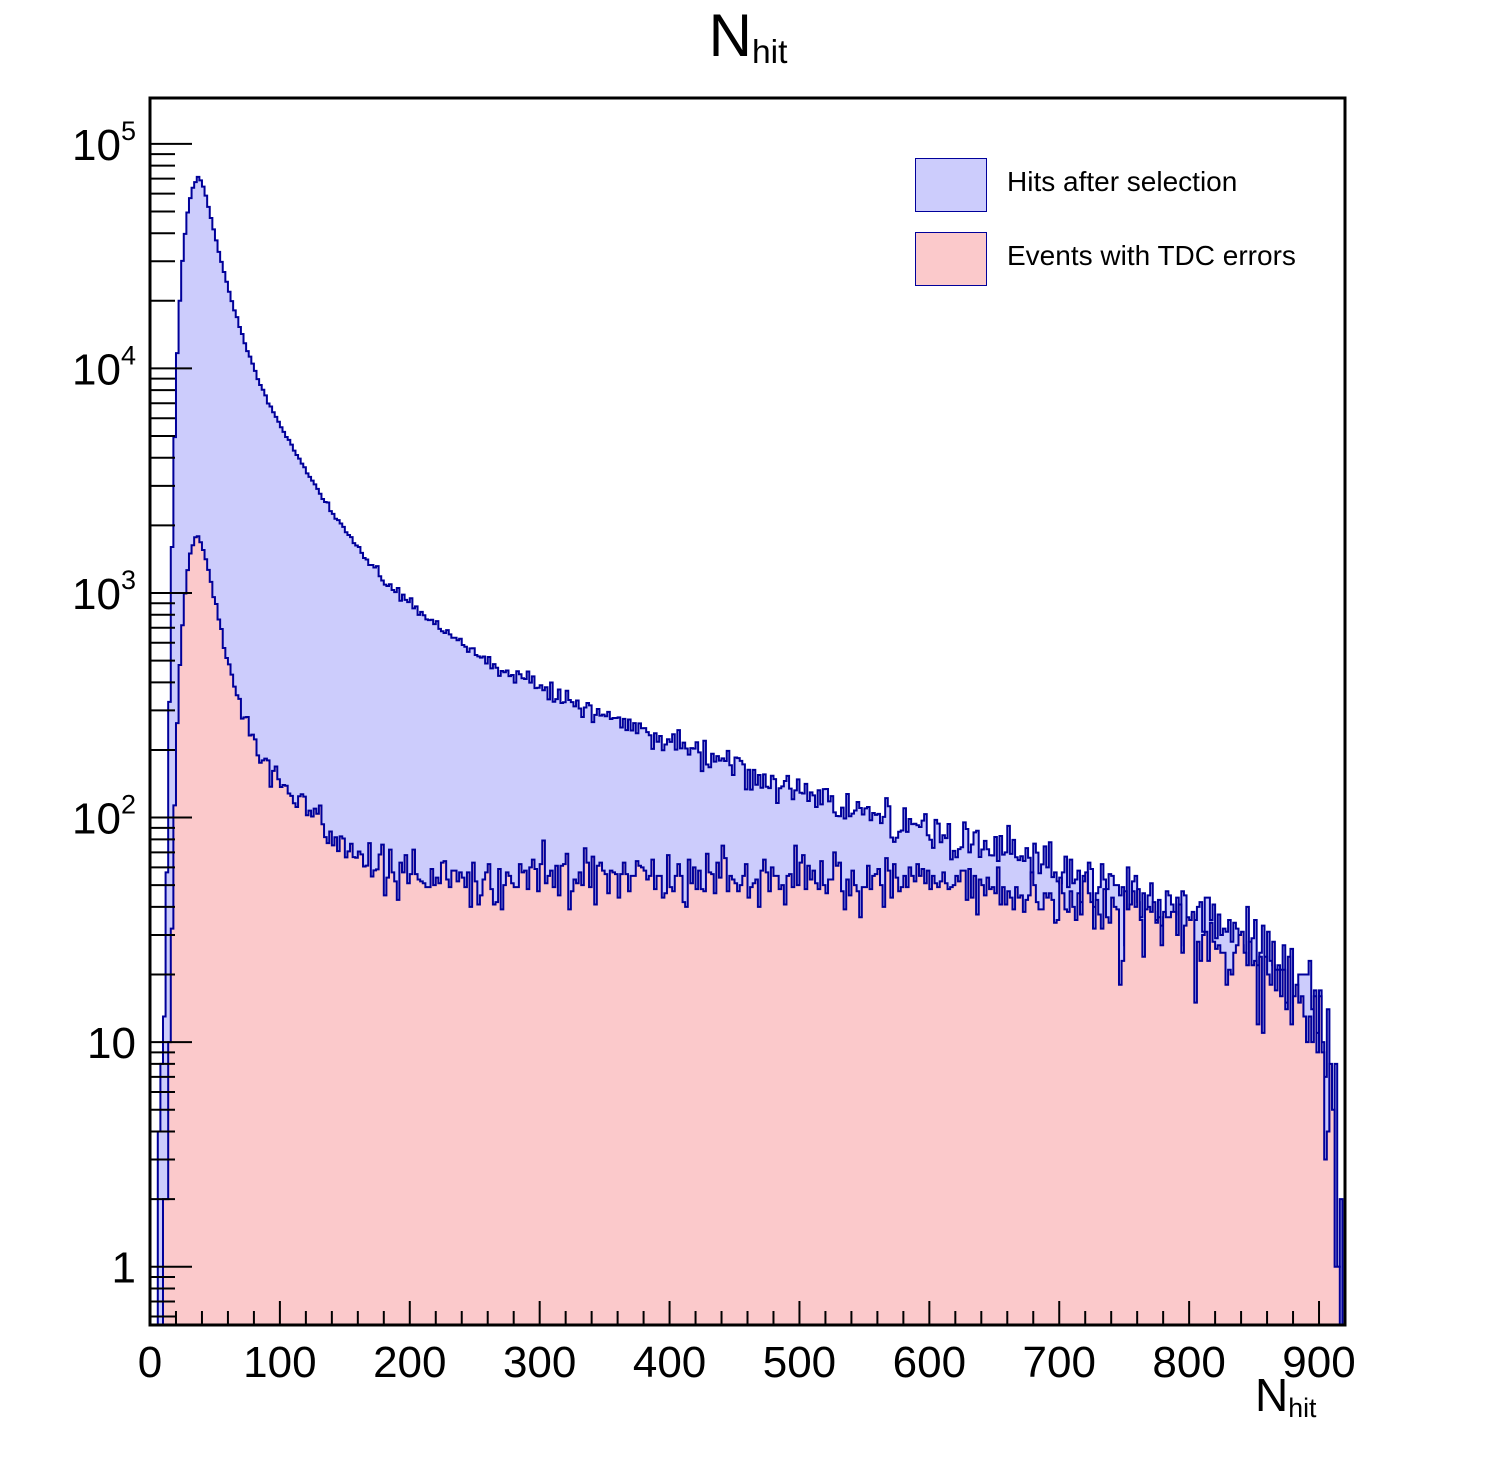  What do you see at coordinates (104, 143) in the screenshot?
I see `y-tick-label: 10⁵` at bounding box center [104, 143].